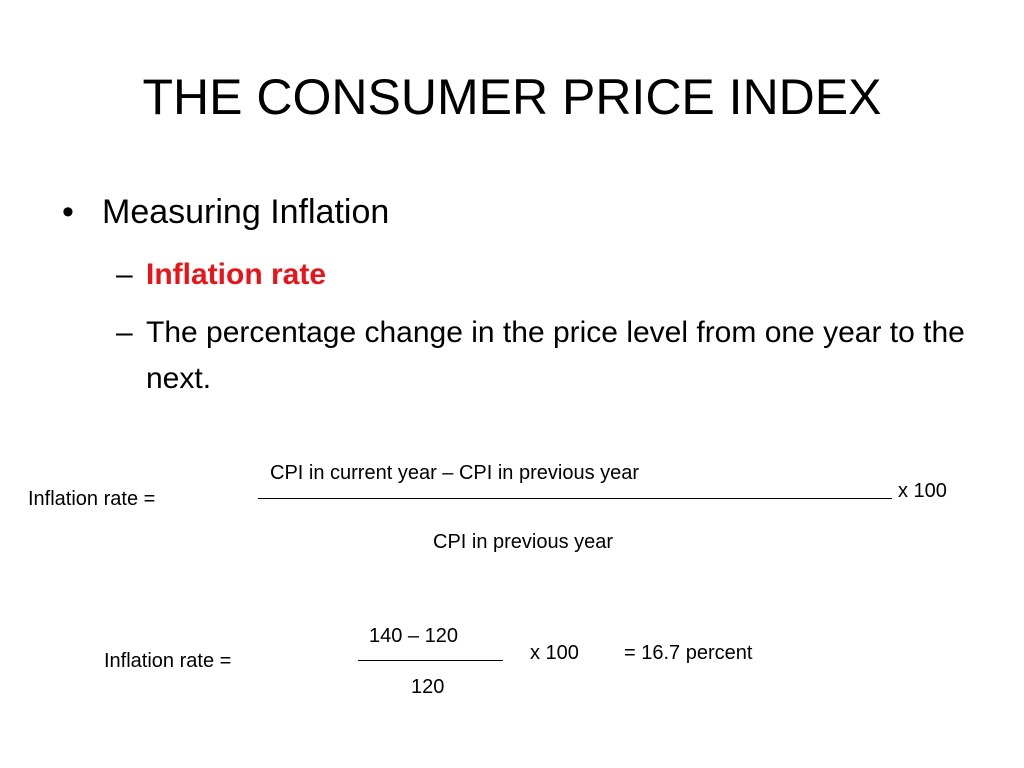 The width and height of the screenshot is (1024, 768). Describe the element at coordinates (246, 212) in the screenshot. I see `bullet-text: Measuring Inflation` at that location.